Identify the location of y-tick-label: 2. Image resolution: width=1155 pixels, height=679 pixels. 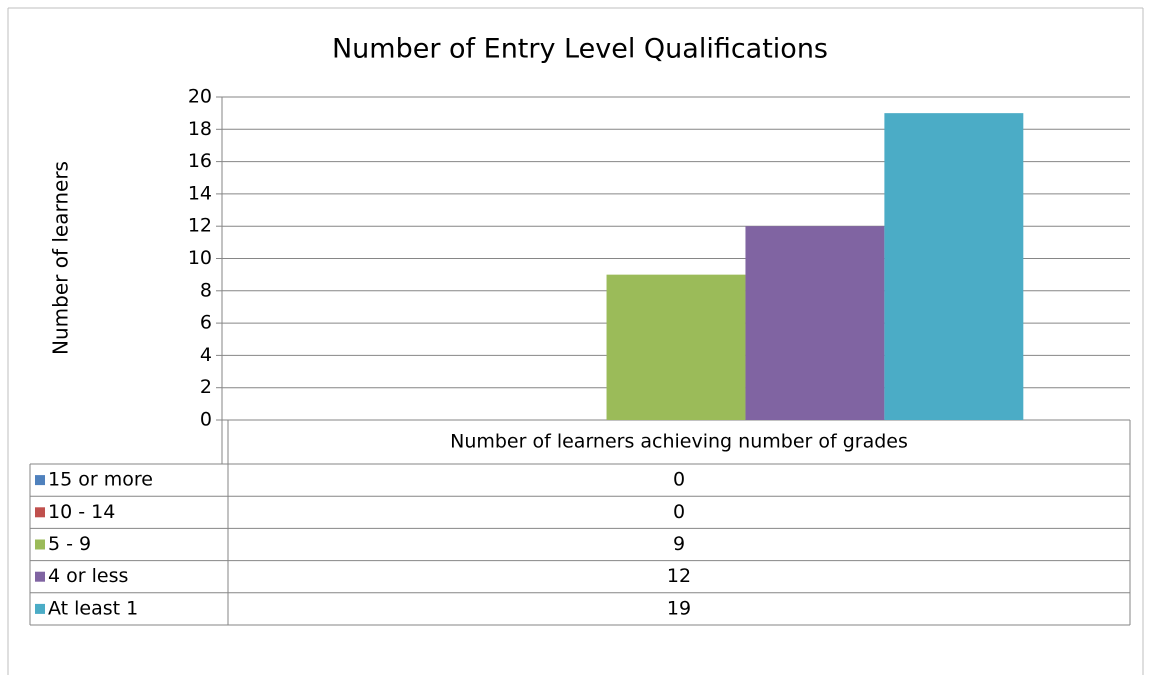
(206, 387).